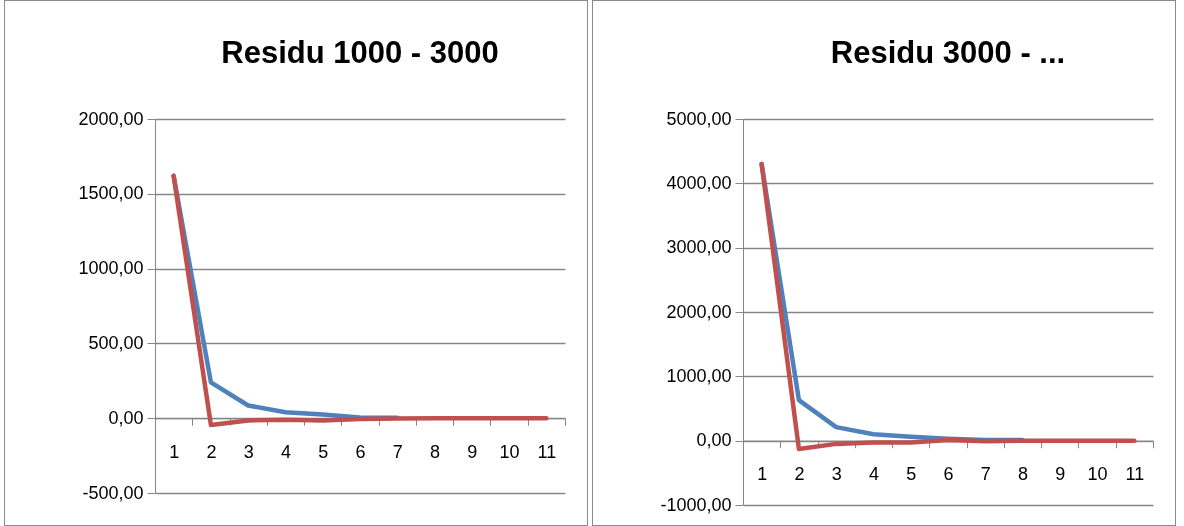 The width and height of the screenshot is (1184, 526). I want to click on y-tick-label: 500,00, so click(116, 342).